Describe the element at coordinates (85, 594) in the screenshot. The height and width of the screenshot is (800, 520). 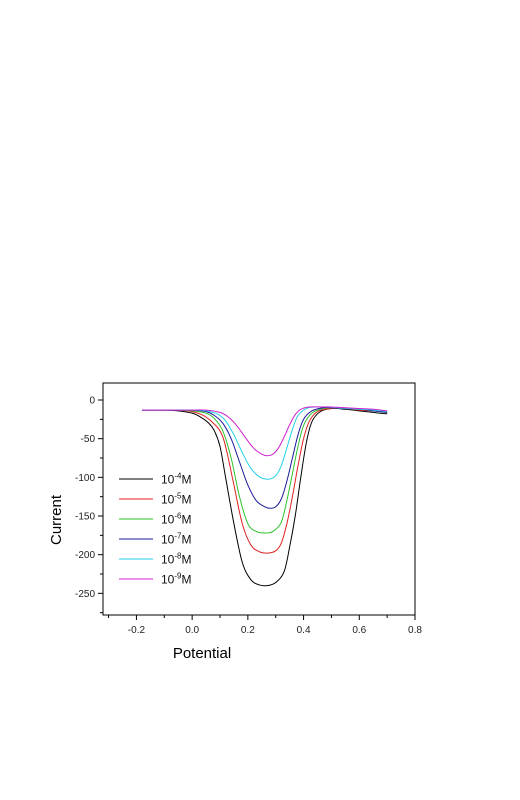
I see `y-tick-label: -250` at that location.